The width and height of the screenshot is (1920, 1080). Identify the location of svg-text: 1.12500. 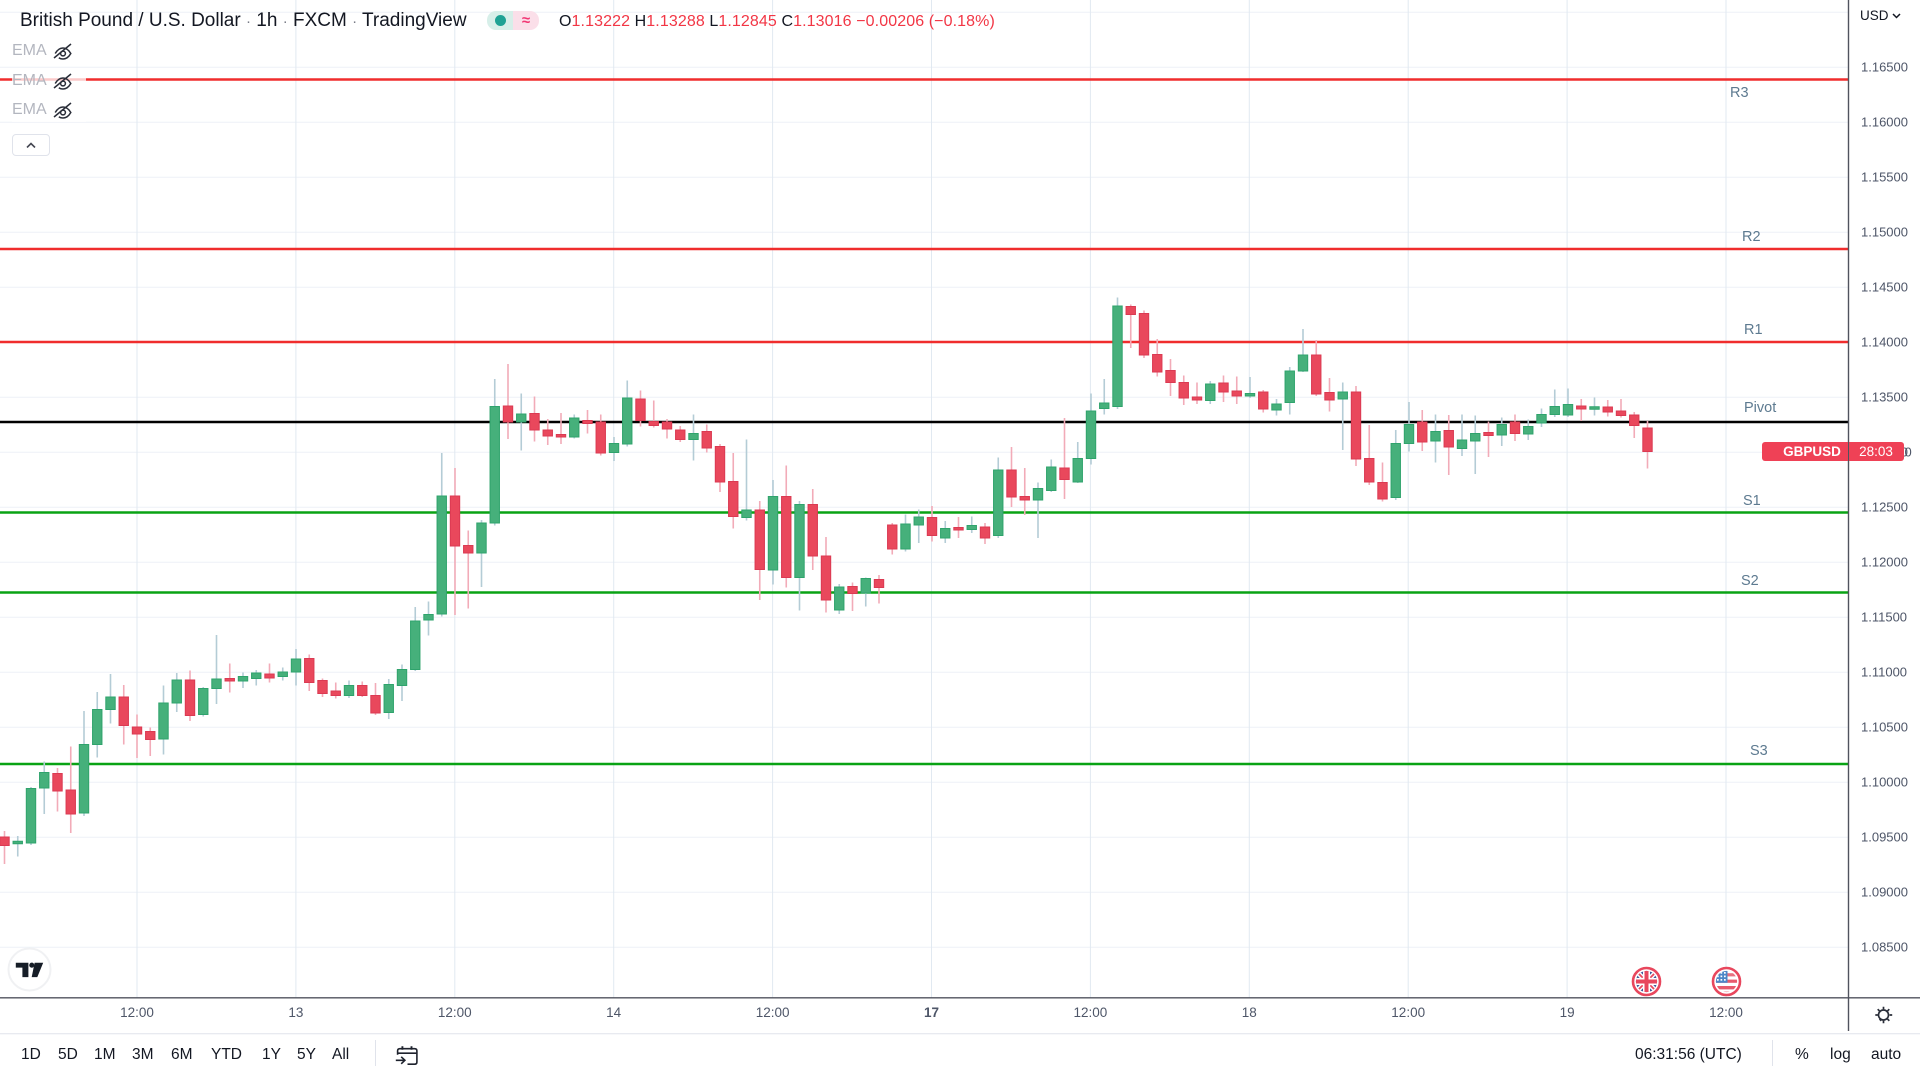
(1884, 507).